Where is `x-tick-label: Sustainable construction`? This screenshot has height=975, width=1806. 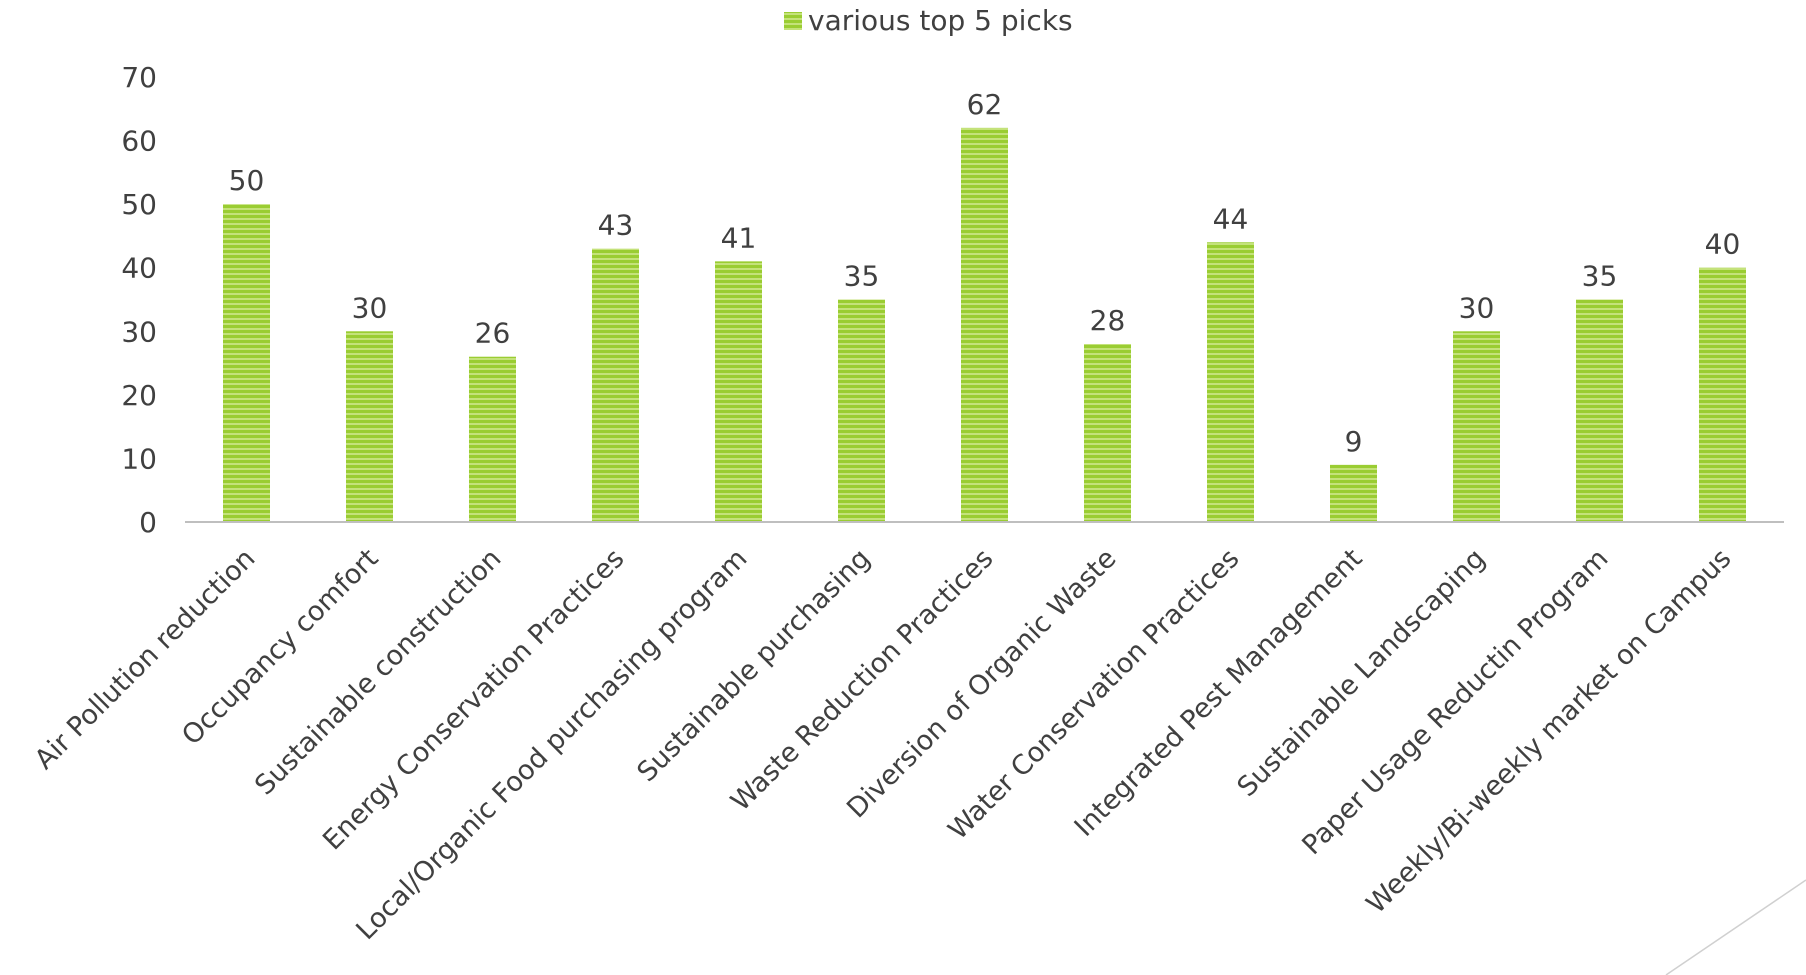
x-tick-label: Sustainable construction is located at coordinates (378, 672).